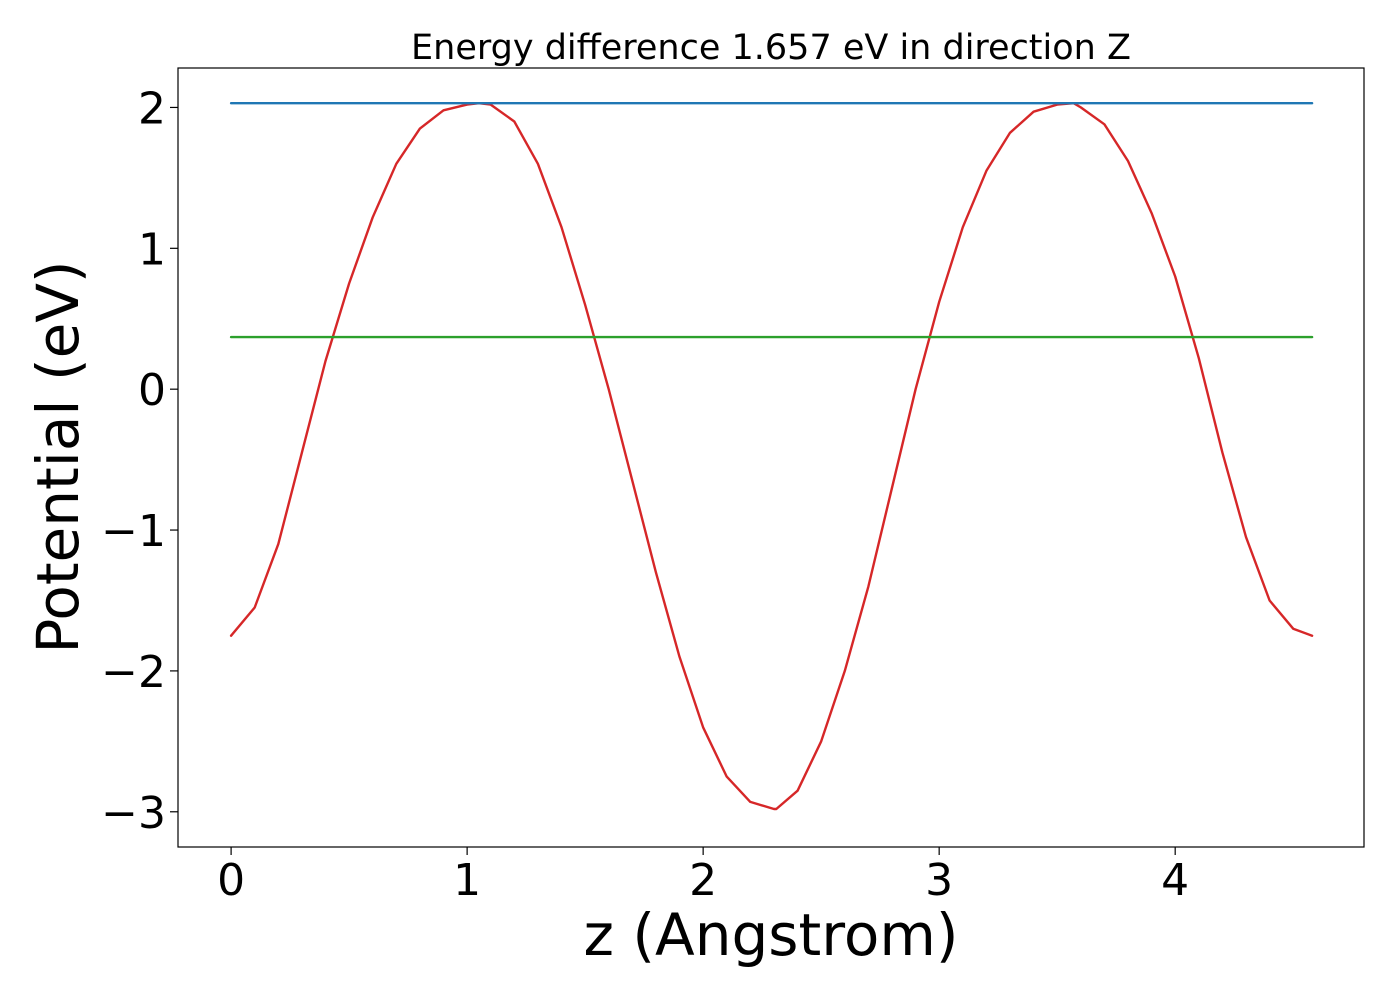 The image size is (1400, 1000). What do you see at coordinates (231, 880) in the screenshot?
I see `x-tick-label: 0` at bounding box center [231, 880].